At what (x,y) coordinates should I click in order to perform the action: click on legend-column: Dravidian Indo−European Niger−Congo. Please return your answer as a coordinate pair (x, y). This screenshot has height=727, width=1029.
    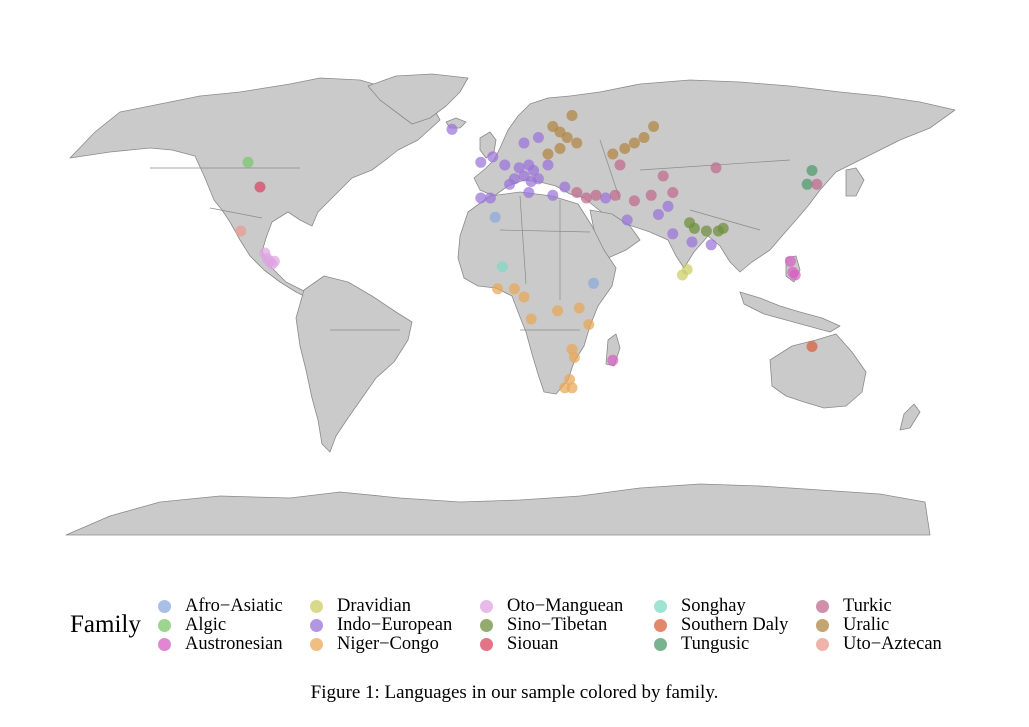
    Looking at the image, I should click on (381, 625).